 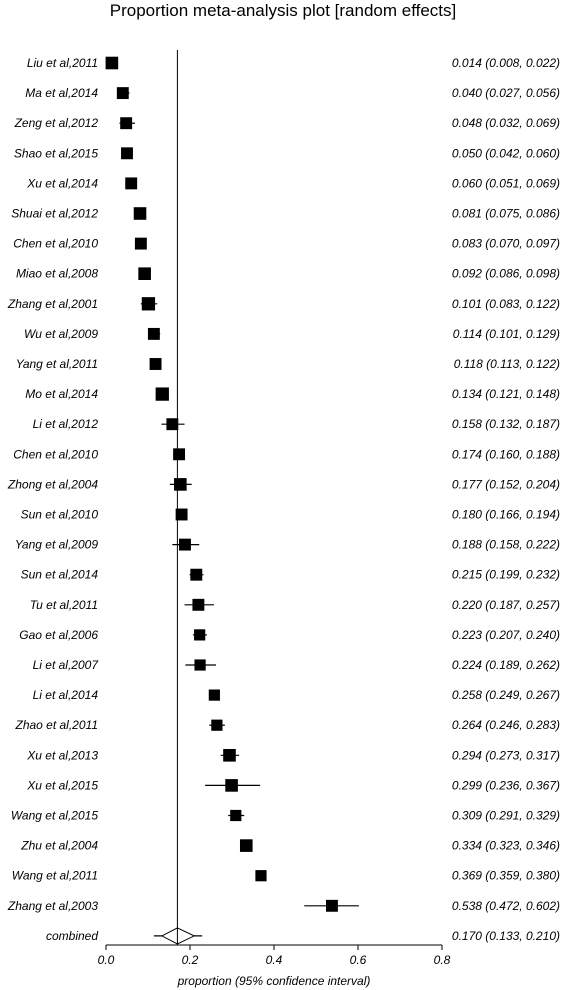 I want to click on study-row: Xu et al,2015 0.299 (0.236, 0.367), so click(x=293, y=785).